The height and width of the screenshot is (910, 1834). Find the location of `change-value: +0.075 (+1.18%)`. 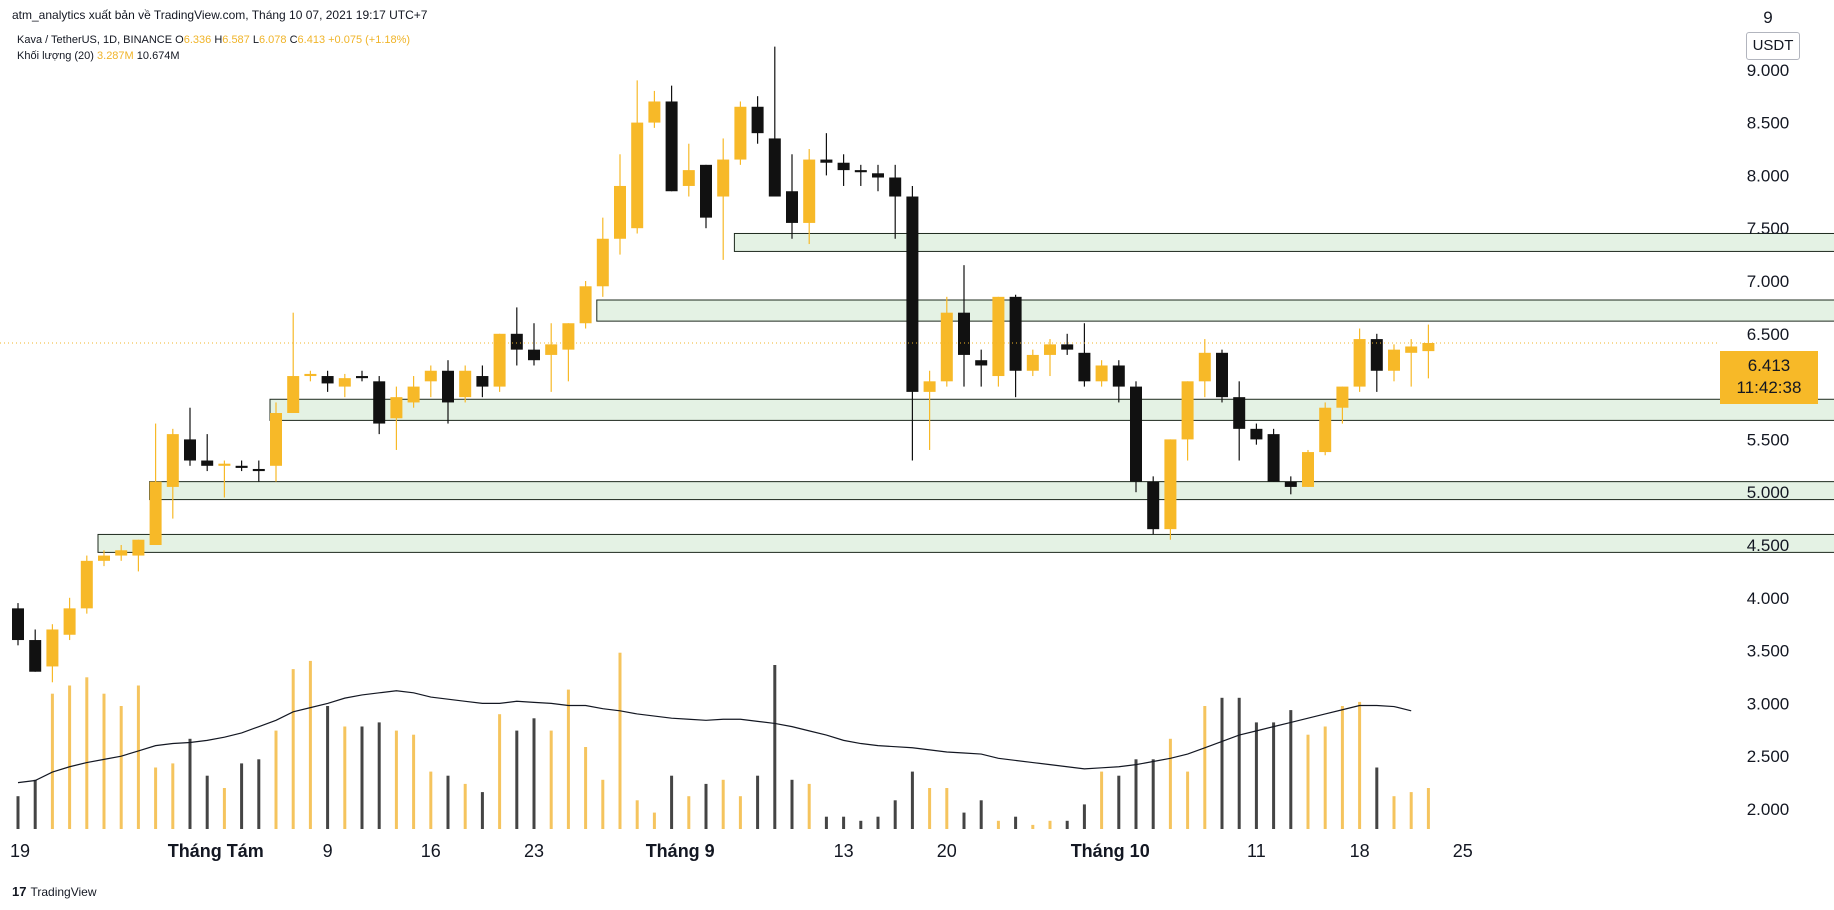

change-value: +0.075 (+1.18%) is located at coordinates (369, 40).